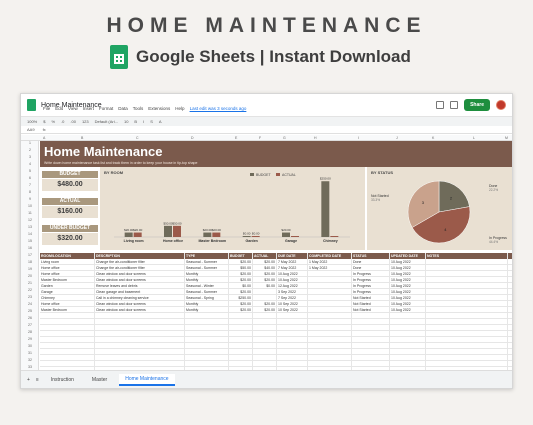 The width and height of the screenshot is (533, 425). What do you see at coordinates (140, 309) in the screenshot?
I see `table-cell: Clean window and door screens` at bounding box center [140, 309].